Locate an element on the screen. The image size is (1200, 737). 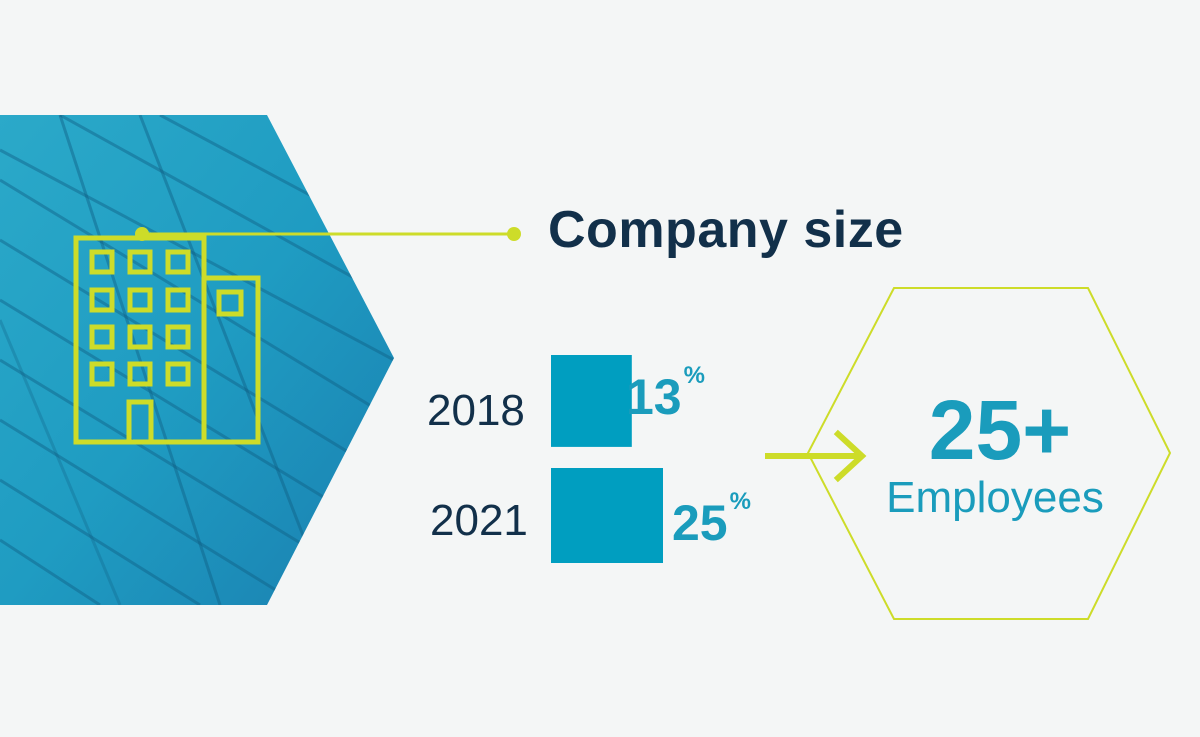
result-label: Employees is located at coordinates (995, 497).